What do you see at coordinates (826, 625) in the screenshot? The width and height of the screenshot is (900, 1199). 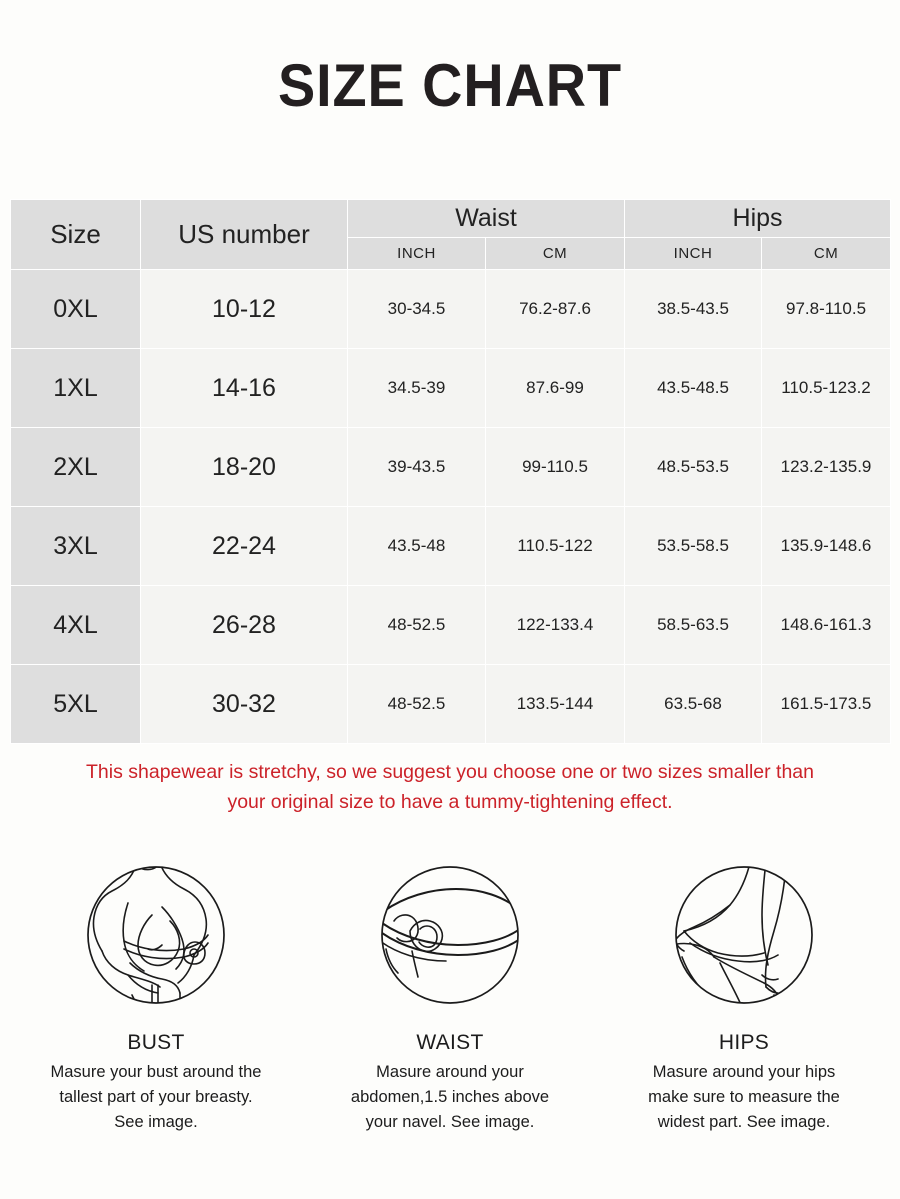 I see `cell-hips-cm: 148.6-161.3` at bounding box center [826, 625].